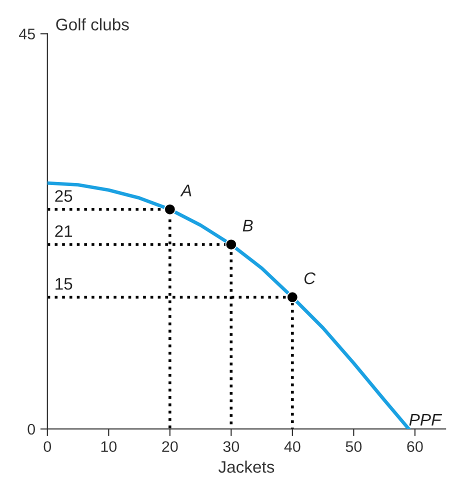 This screenshot has width=474, height=482. Describe the element at coordinates (231, 446) in the screenshot. I see `x-tick-label: 30` at that location.